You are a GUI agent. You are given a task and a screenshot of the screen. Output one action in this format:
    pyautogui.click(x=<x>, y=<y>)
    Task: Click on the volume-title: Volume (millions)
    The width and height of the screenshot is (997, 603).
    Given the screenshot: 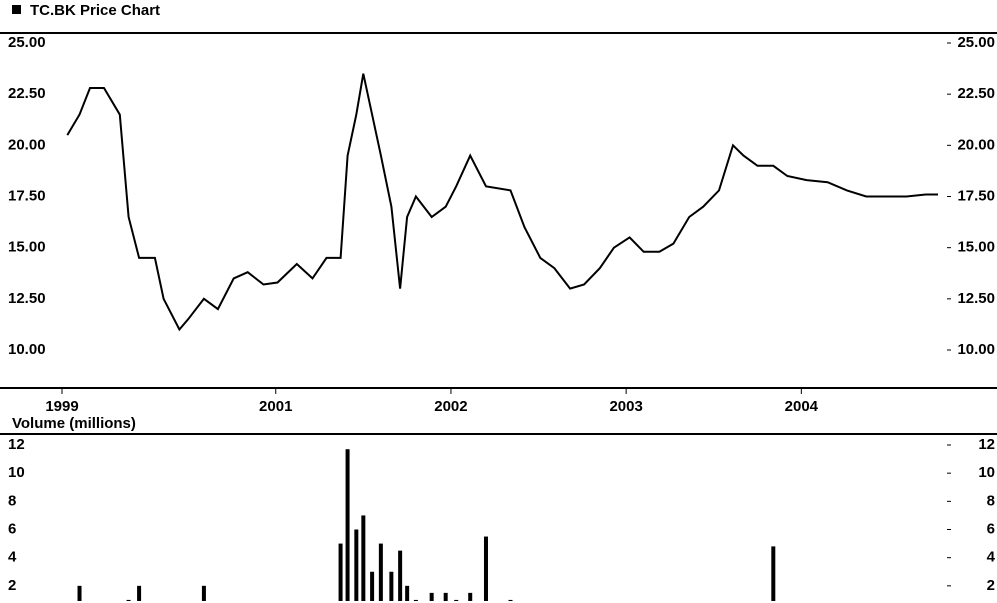 What is the action you would take?
    pyautogui.click(x=74, y=423)
    